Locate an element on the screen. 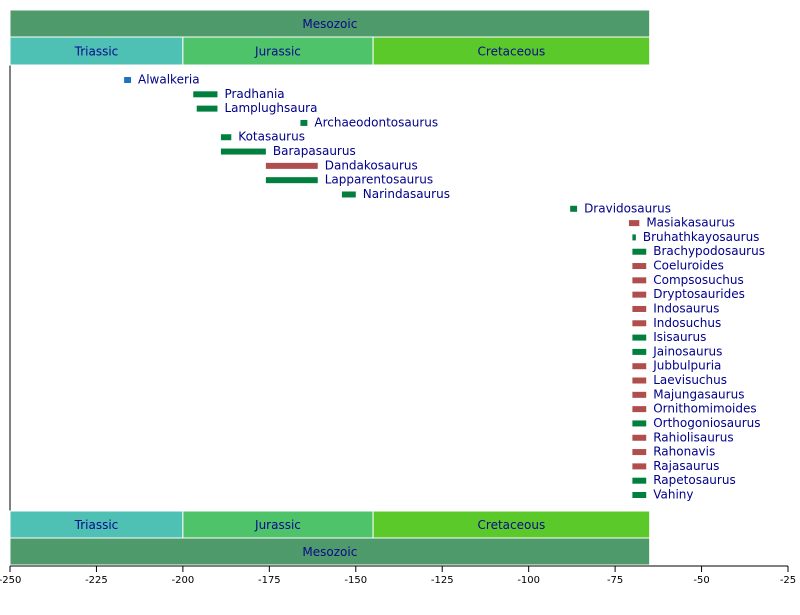  taxon-label: Isisaurus is located at coordinates (679, 337).